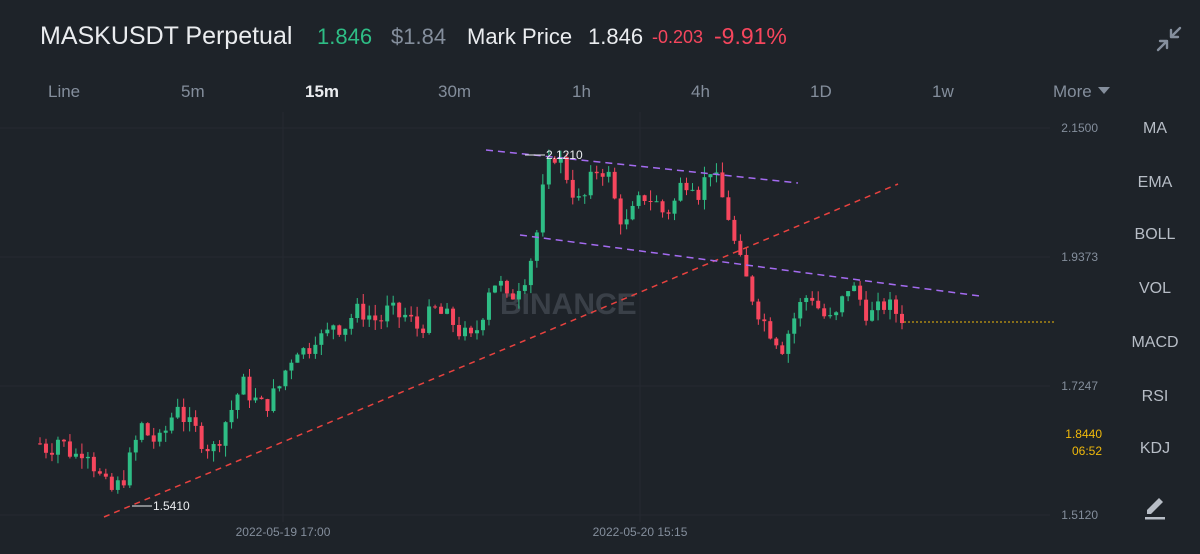 Image resolution: width=1200 pixels, height=554 pixels. What do you see at coordinates (345, 36) in the screenshot?
I see `last-price: 1.846` at bounding box center [345, 36].